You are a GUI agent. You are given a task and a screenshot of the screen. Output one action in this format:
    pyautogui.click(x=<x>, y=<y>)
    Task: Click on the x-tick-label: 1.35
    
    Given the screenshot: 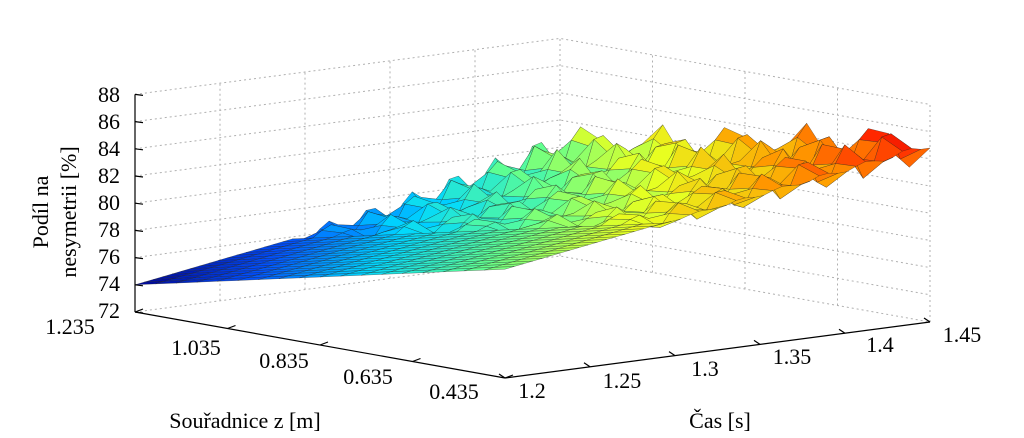 What is the action you would take?
    pyautogui.click(x=792, y=356)
    